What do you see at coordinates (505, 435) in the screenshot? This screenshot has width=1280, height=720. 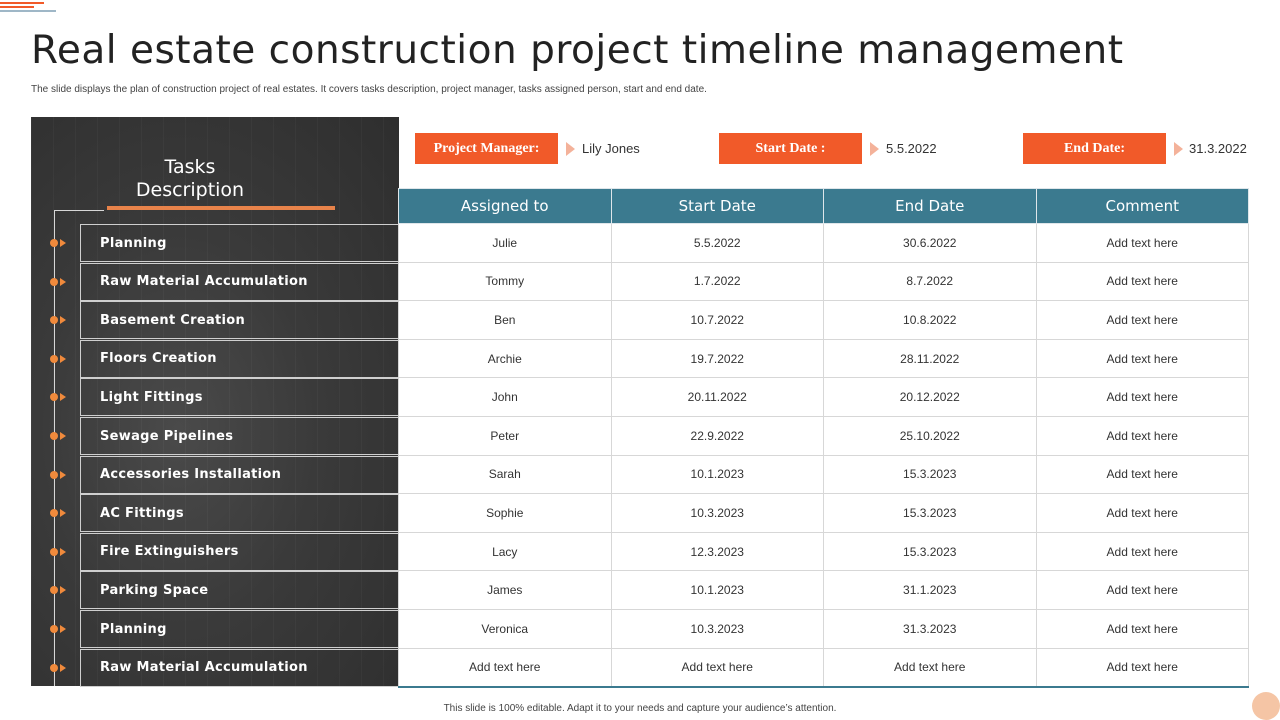 I see `cell-assigned-to: Peter` at bounding box center [505, 435].